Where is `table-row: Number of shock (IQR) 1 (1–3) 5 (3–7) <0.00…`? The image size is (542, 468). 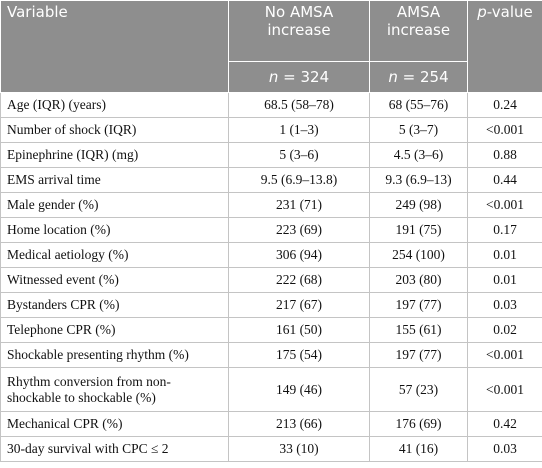 table-row: Number of shock (IQR) 1 (1–3) 5 (3–7) <0.00… is located at coordinates (271, 130).